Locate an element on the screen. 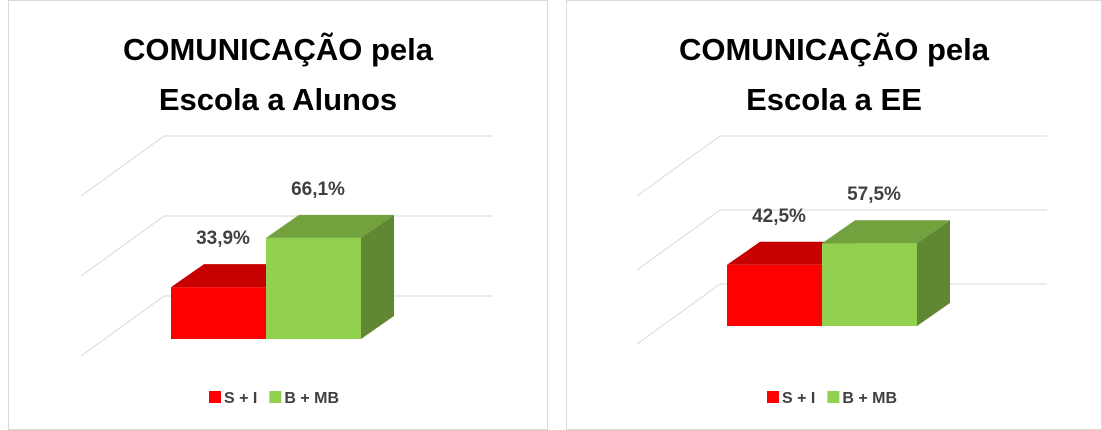 This screenshot has width=1102, height=430. data-label: 33,9% is located at coordinates (223, 238).